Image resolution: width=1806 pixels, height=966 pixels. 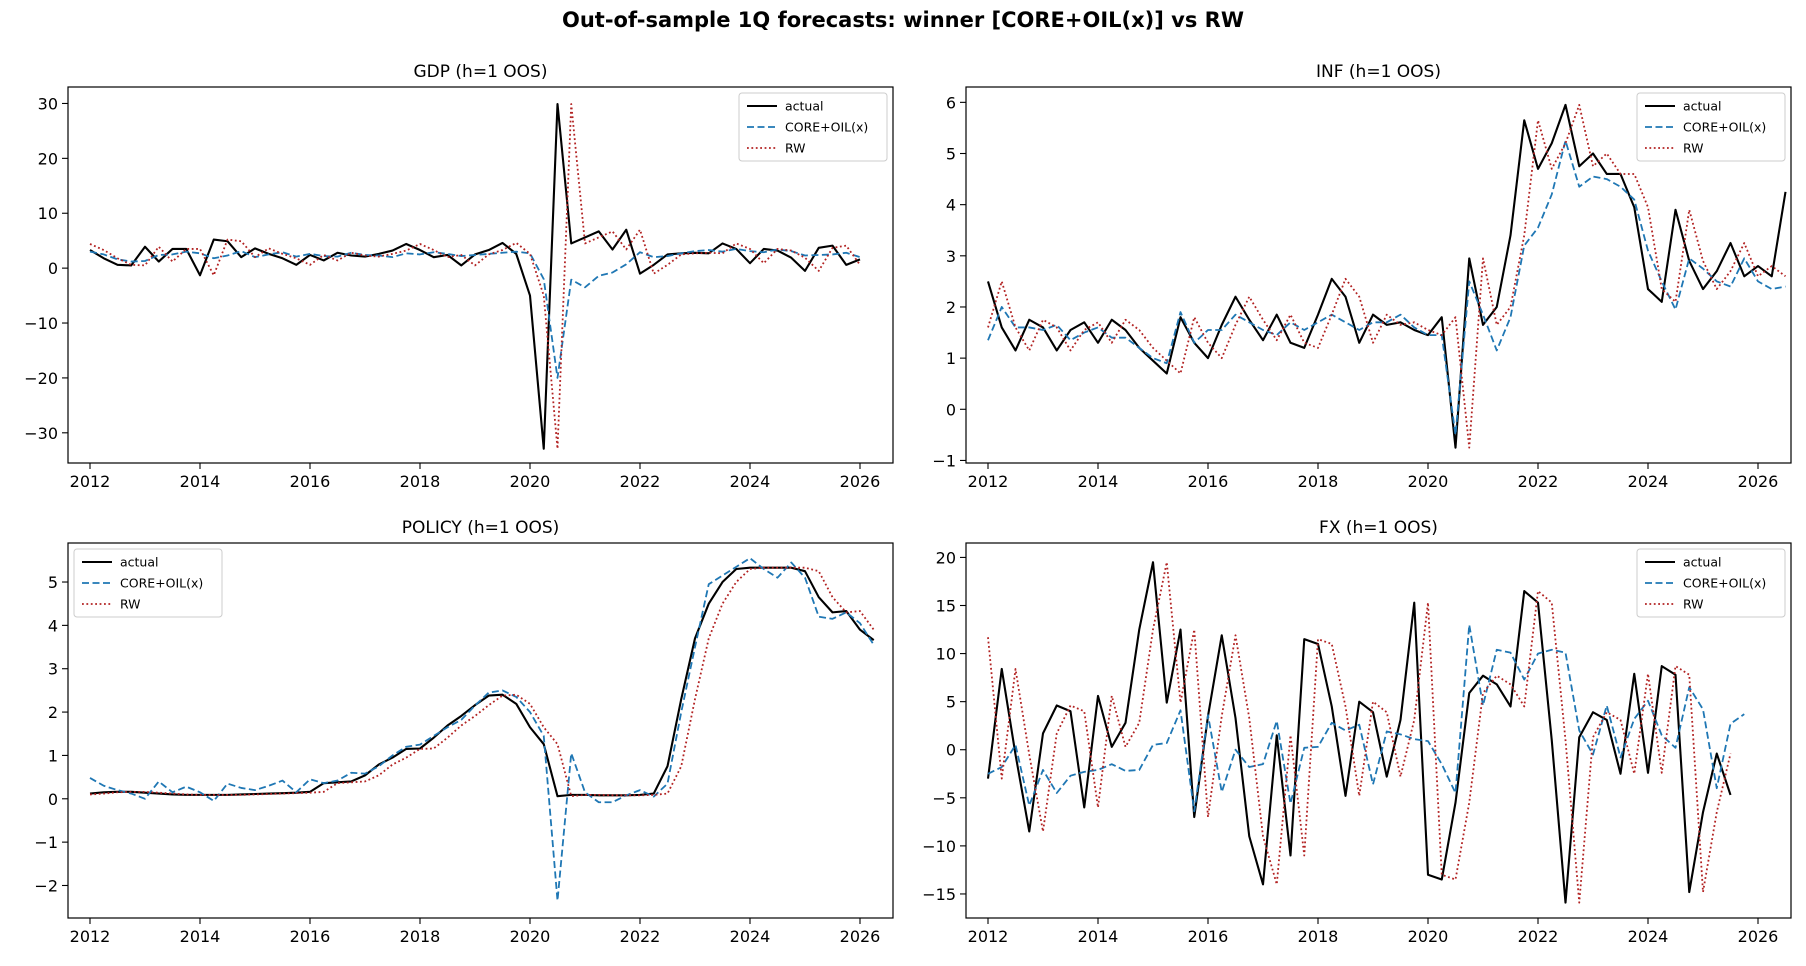 What do you see at coordinates (1378, 72) in the screenshot?
I see `subplot-title: INF (h=1 OOS)` at bounding box center [1378, 72].